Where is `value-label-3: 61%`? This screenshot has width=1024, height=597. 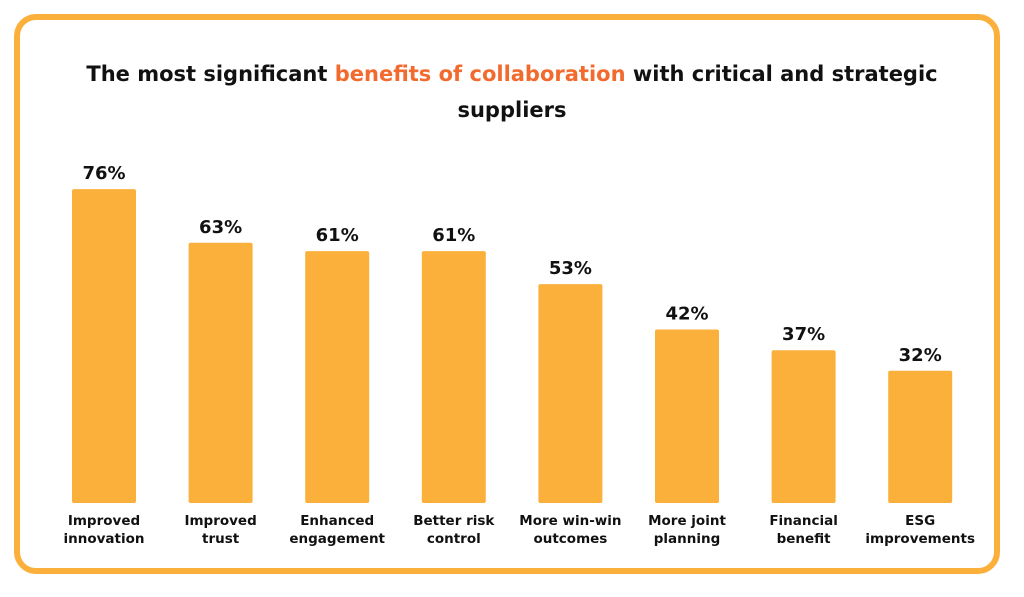
value-label-3: 61% is located at coordinates (453, 235).